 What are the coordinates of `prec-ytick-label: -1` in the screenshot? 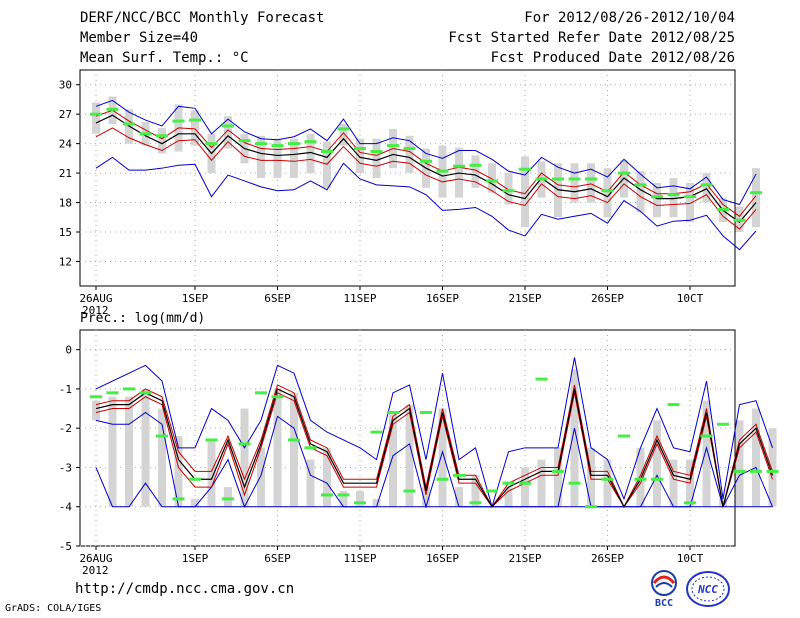 It's located at (65, 389).